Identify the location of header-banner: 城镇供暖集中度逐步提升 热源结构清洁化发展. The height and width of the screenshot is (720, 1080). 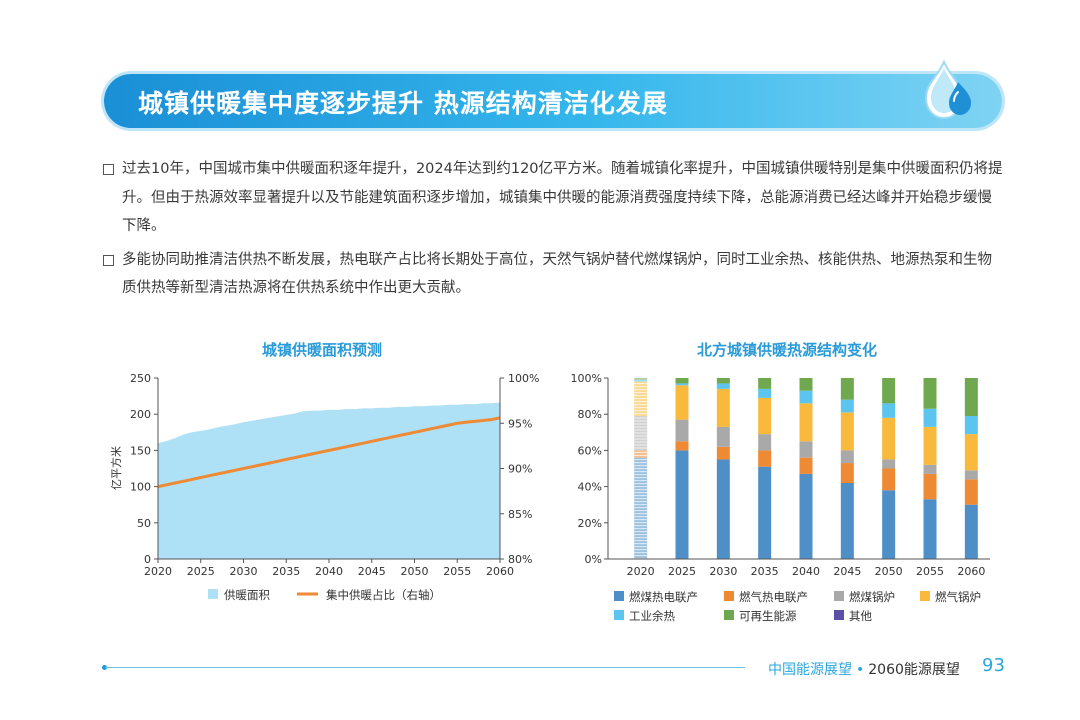
(553, 101).